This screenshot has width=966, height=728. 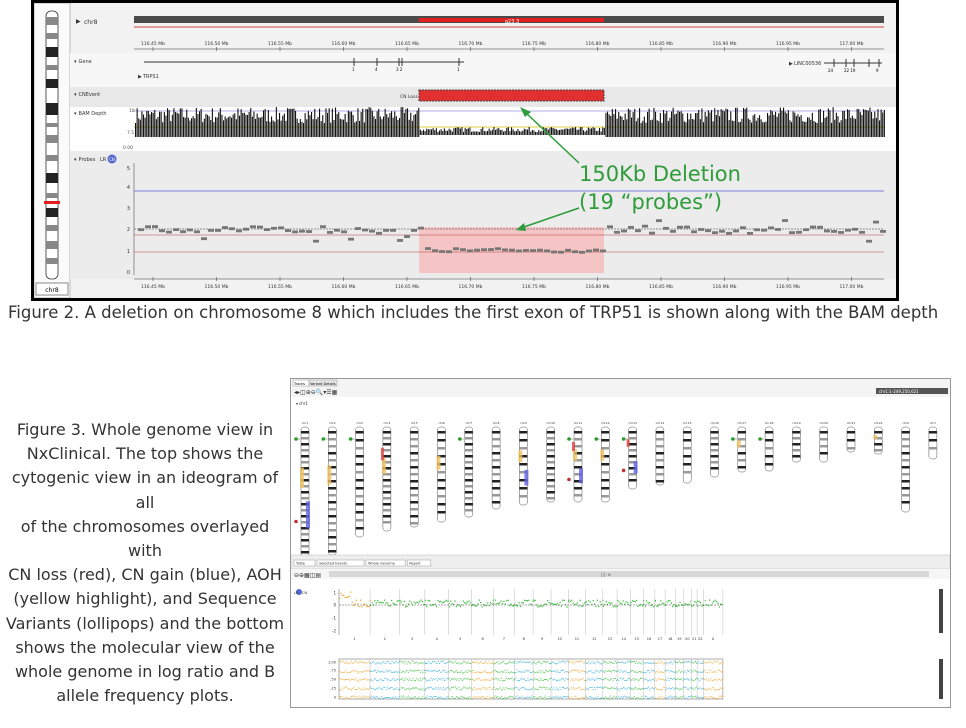 What do you see at coordinates (483, 70) in the screenshot?
I see `gene-track` at bounding box center [483, 70].